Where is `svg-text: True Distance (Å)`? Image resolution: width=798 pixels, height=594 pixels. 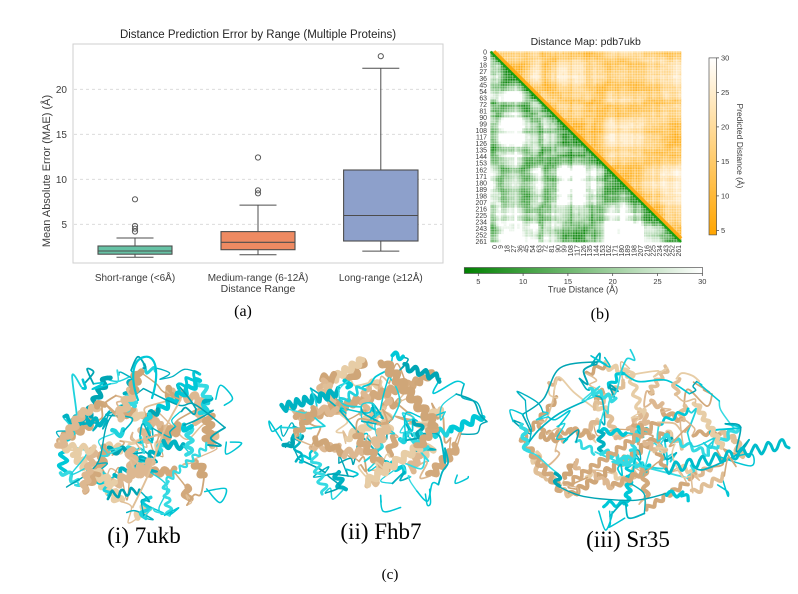 svg-text: True Distance (Å) is located at coordinates (583, 290).